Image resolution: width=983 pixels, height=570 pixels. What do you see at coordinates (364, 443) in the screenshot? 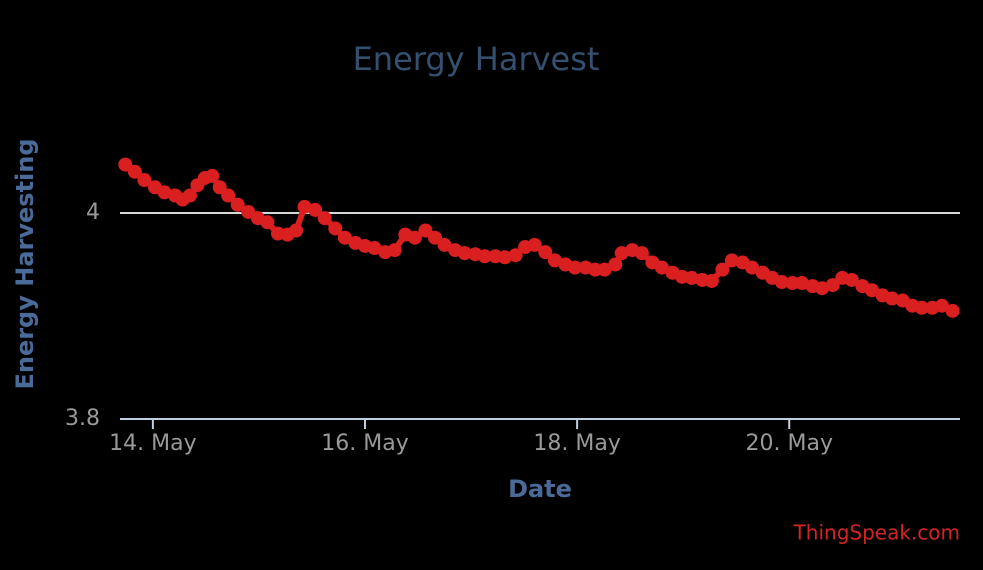
I see `x-tick-label: 16. May` at bounding box center [364, 443].